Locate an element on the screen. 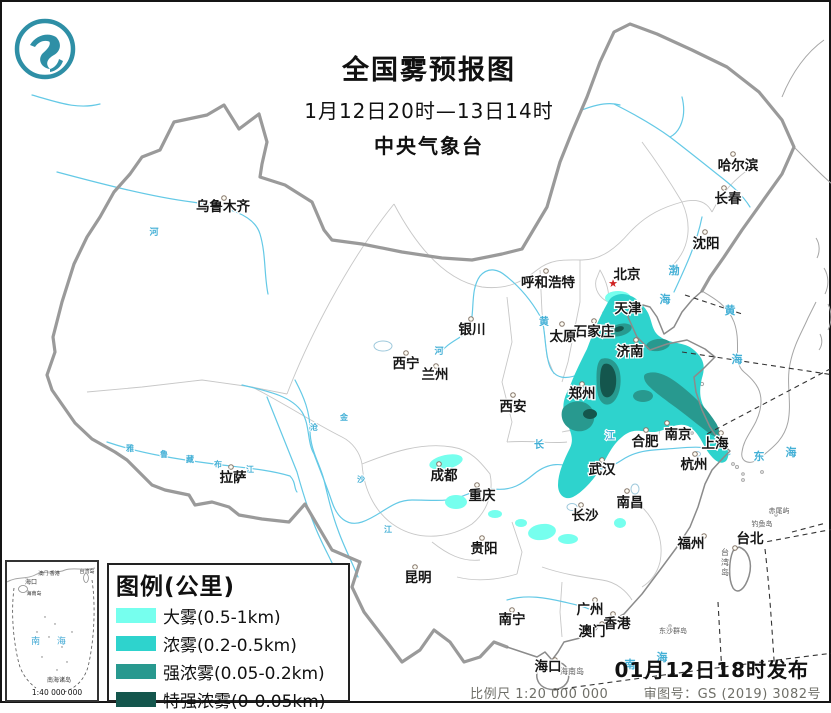 This screenshot has width=831, height=713. city-label: 天津 is located at coordinates (629, 308).